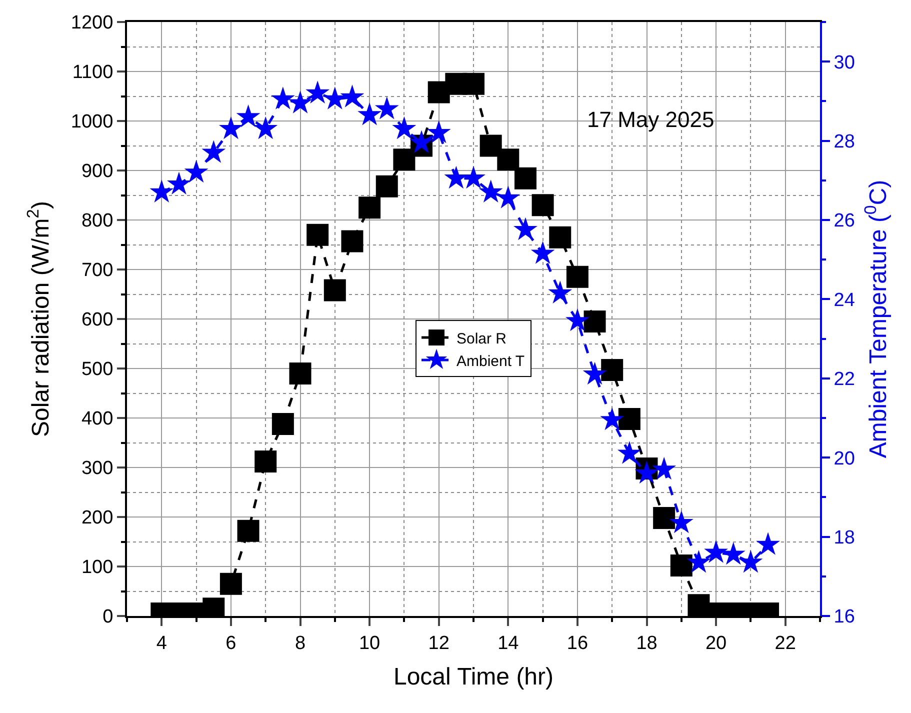  Describe the element at coordinates (845, 300) in the screenshot. I see `y2-tick-label: 24` at that location.